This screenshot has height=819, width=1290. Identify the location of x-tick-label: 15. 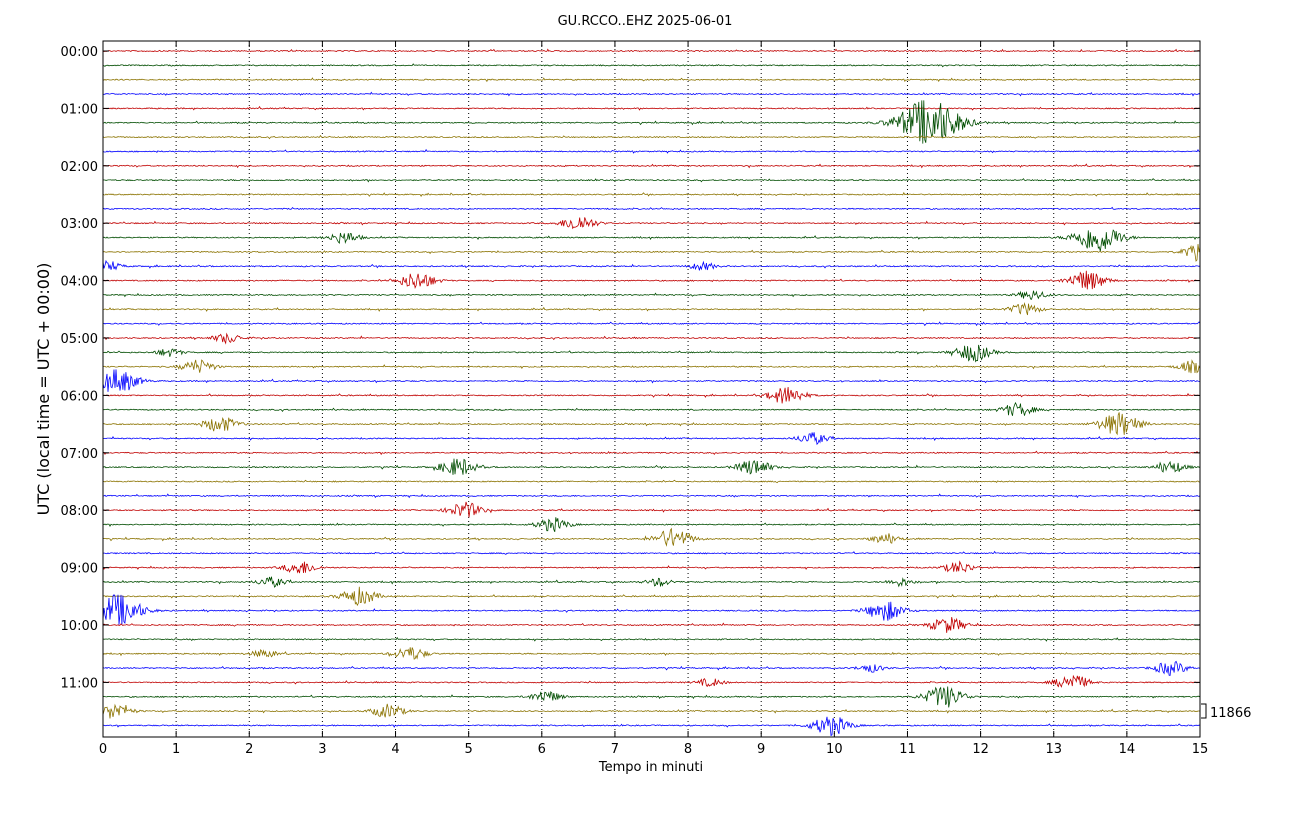
(1200, 749).